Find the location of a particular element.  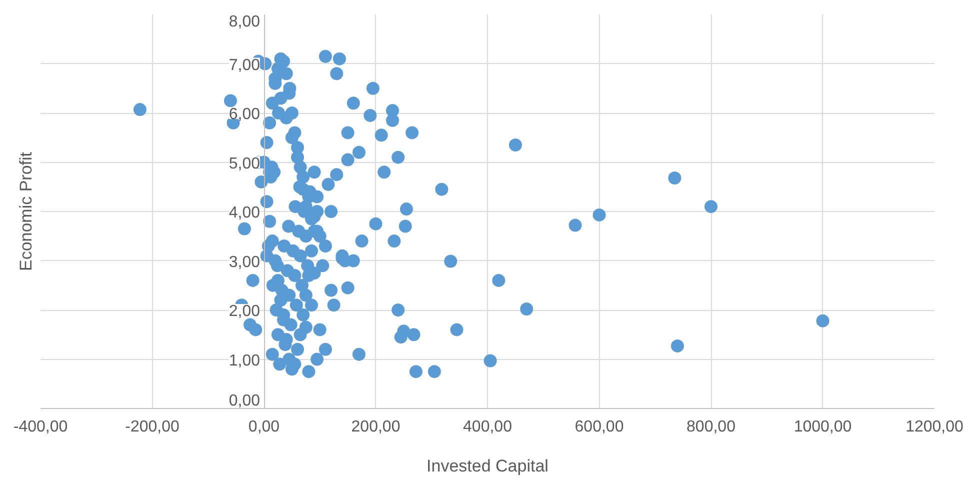

x-axis-title: Invested Capital is located at coordinates (487, 466).